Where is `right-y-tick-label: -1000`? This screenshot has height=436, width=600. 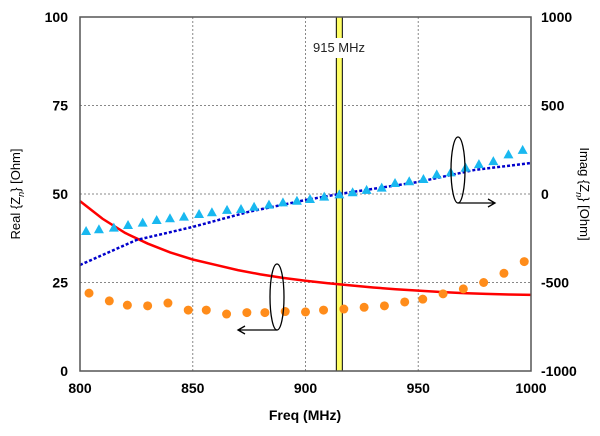 right-y-tick-label: -1000 is located at coordinates (559, 371).